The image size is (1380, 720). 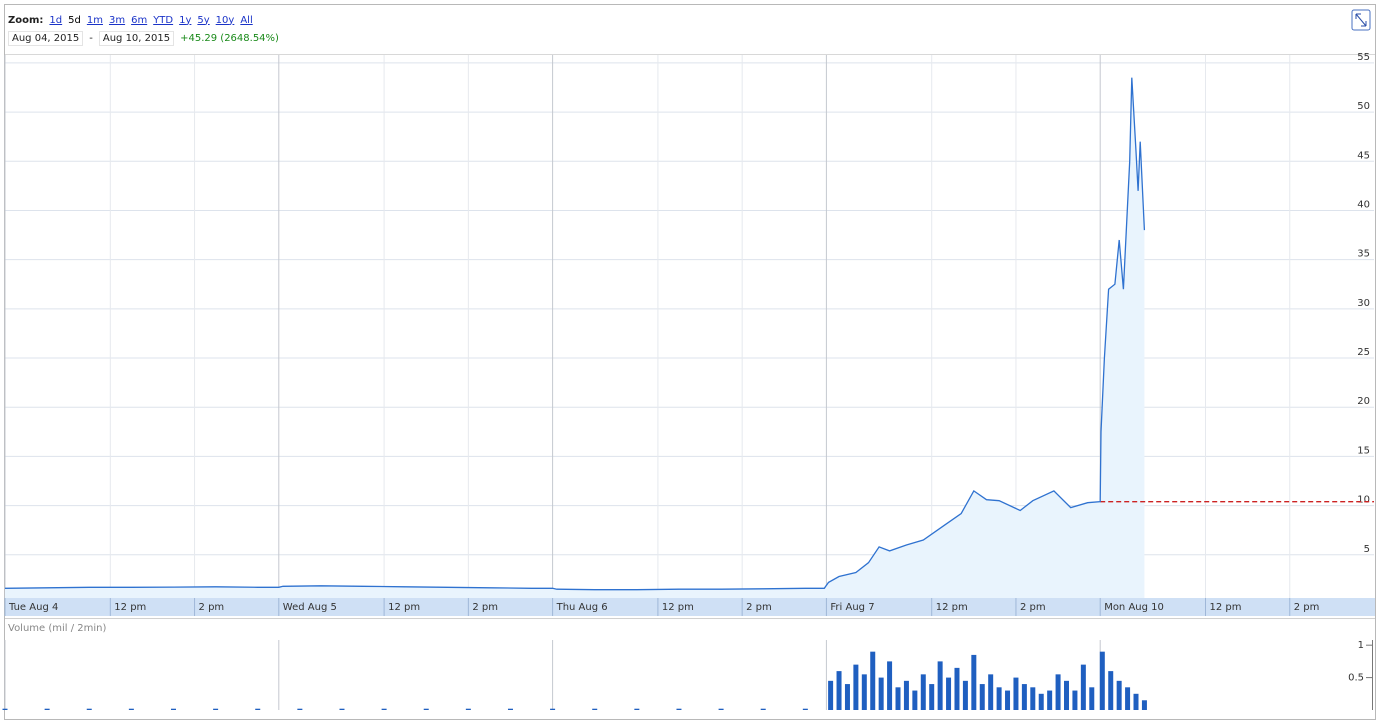 What do you see at coordinates (139, 20) in the screenshot?
I see `zoom-option: 6m` at bounding box center [139, 20].